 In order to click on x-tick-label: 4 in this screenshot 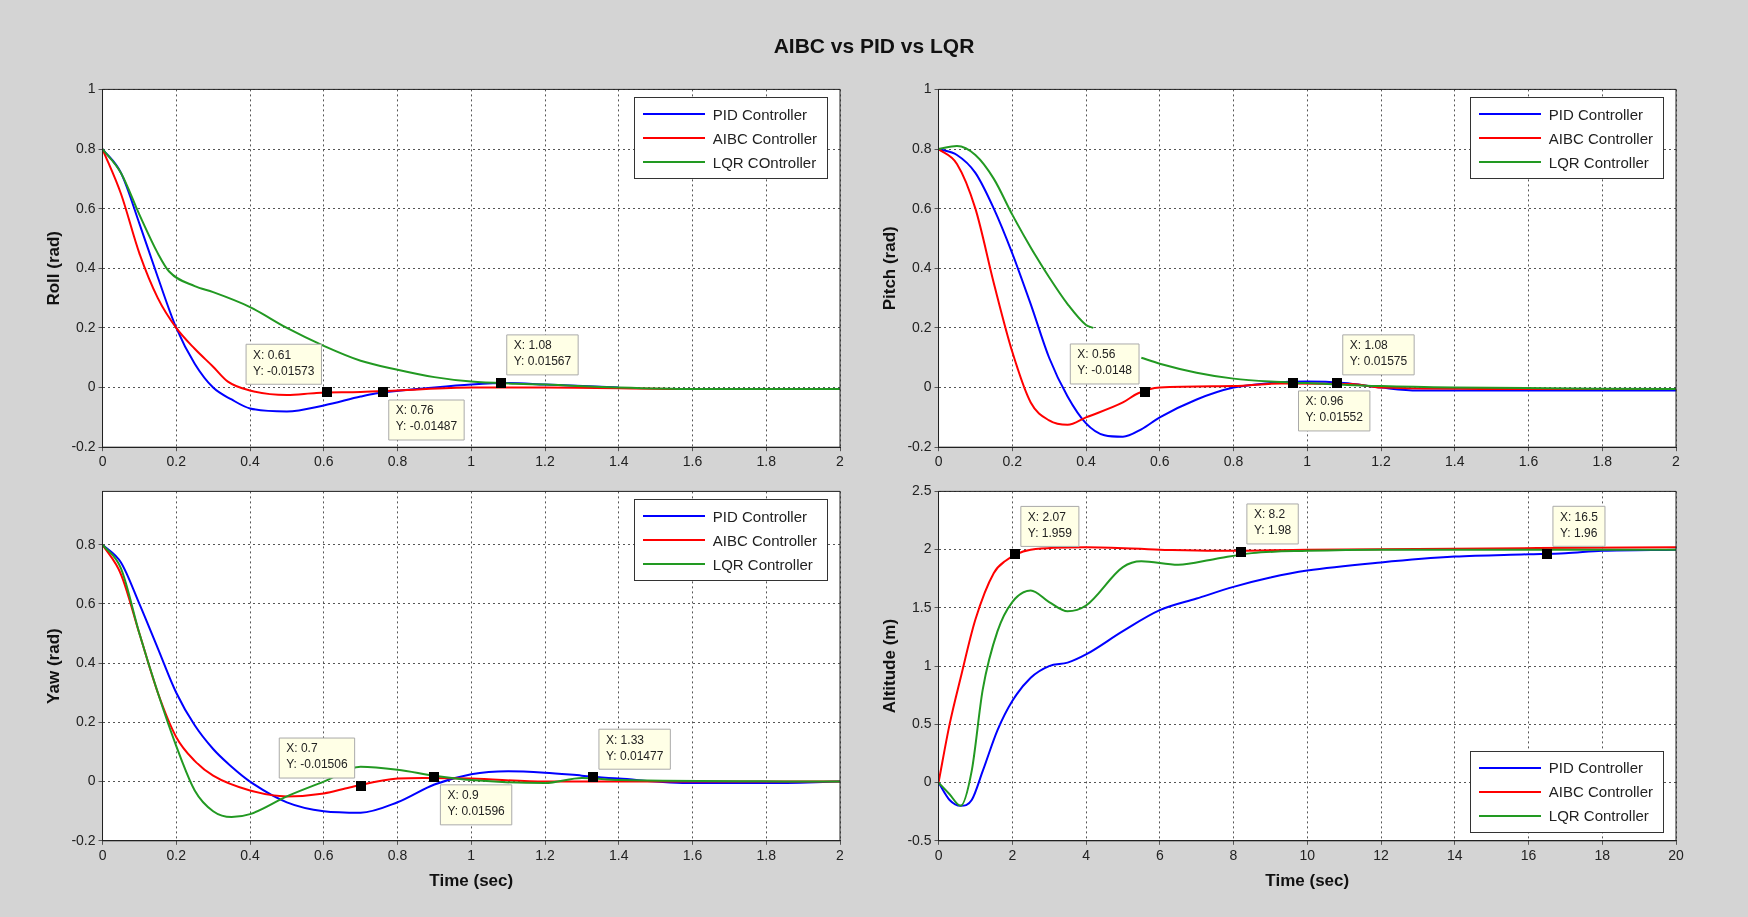, I will do `click(1086, 855)`.